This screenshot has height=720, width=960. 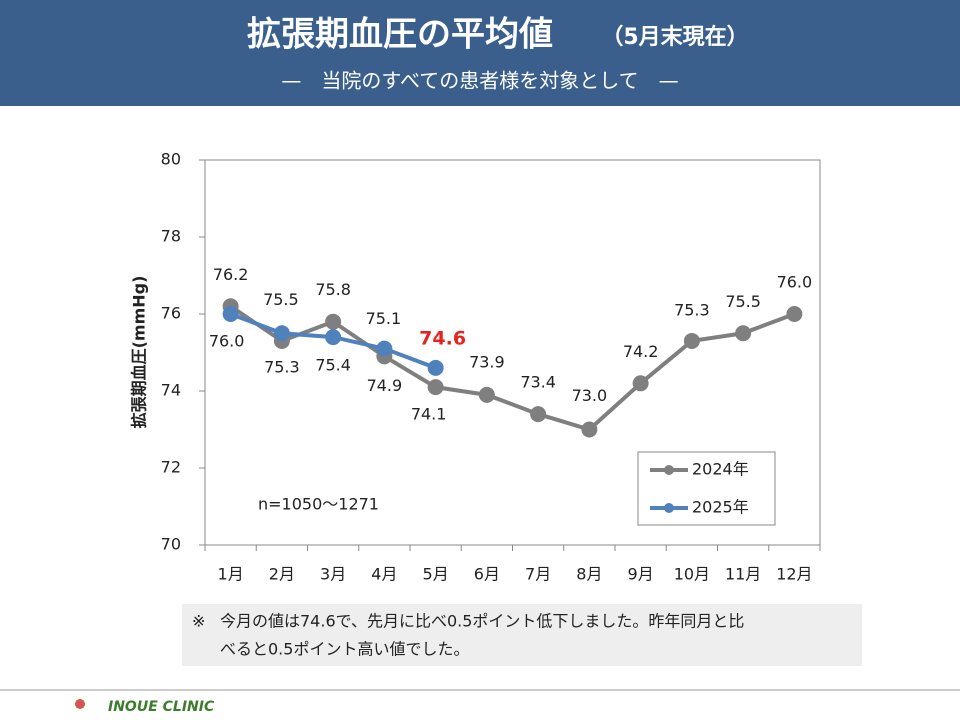 I want to click on data-label: 73.4, so click(x=538, y=382).